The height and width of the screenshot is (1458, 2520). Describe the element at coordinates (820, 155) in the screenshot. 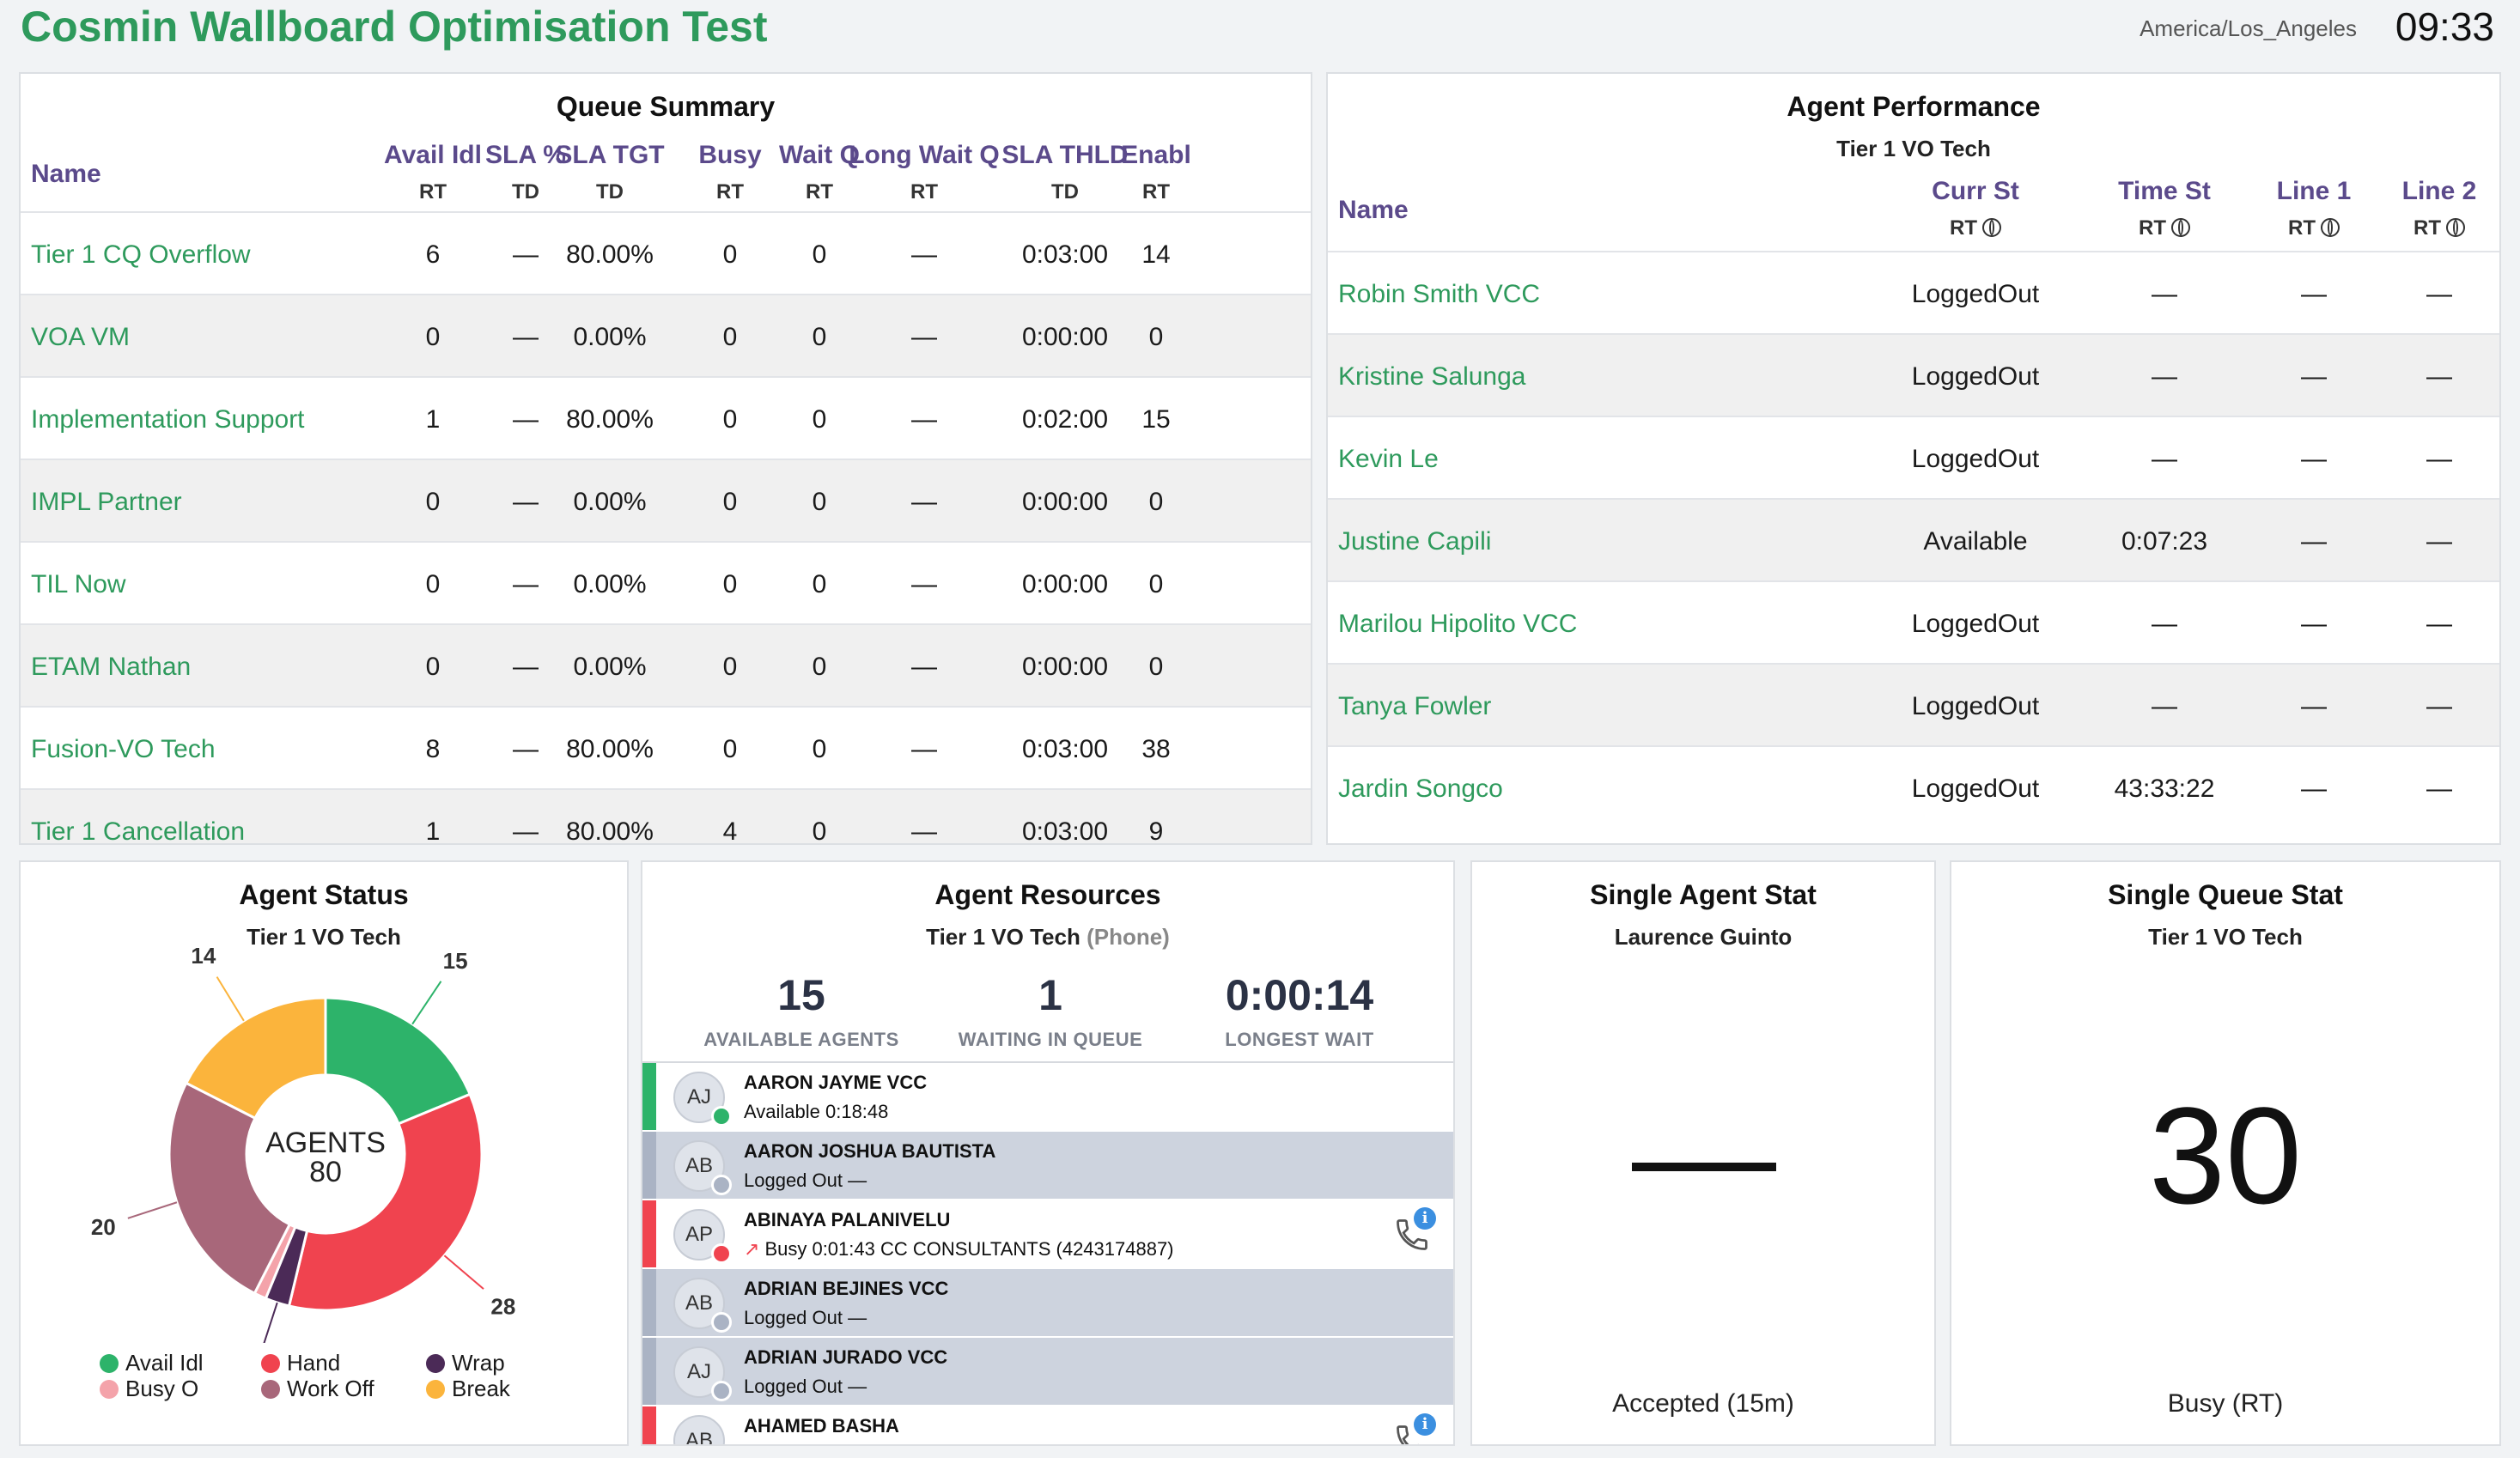

I see `column-header-label: Wait Q` at that location.